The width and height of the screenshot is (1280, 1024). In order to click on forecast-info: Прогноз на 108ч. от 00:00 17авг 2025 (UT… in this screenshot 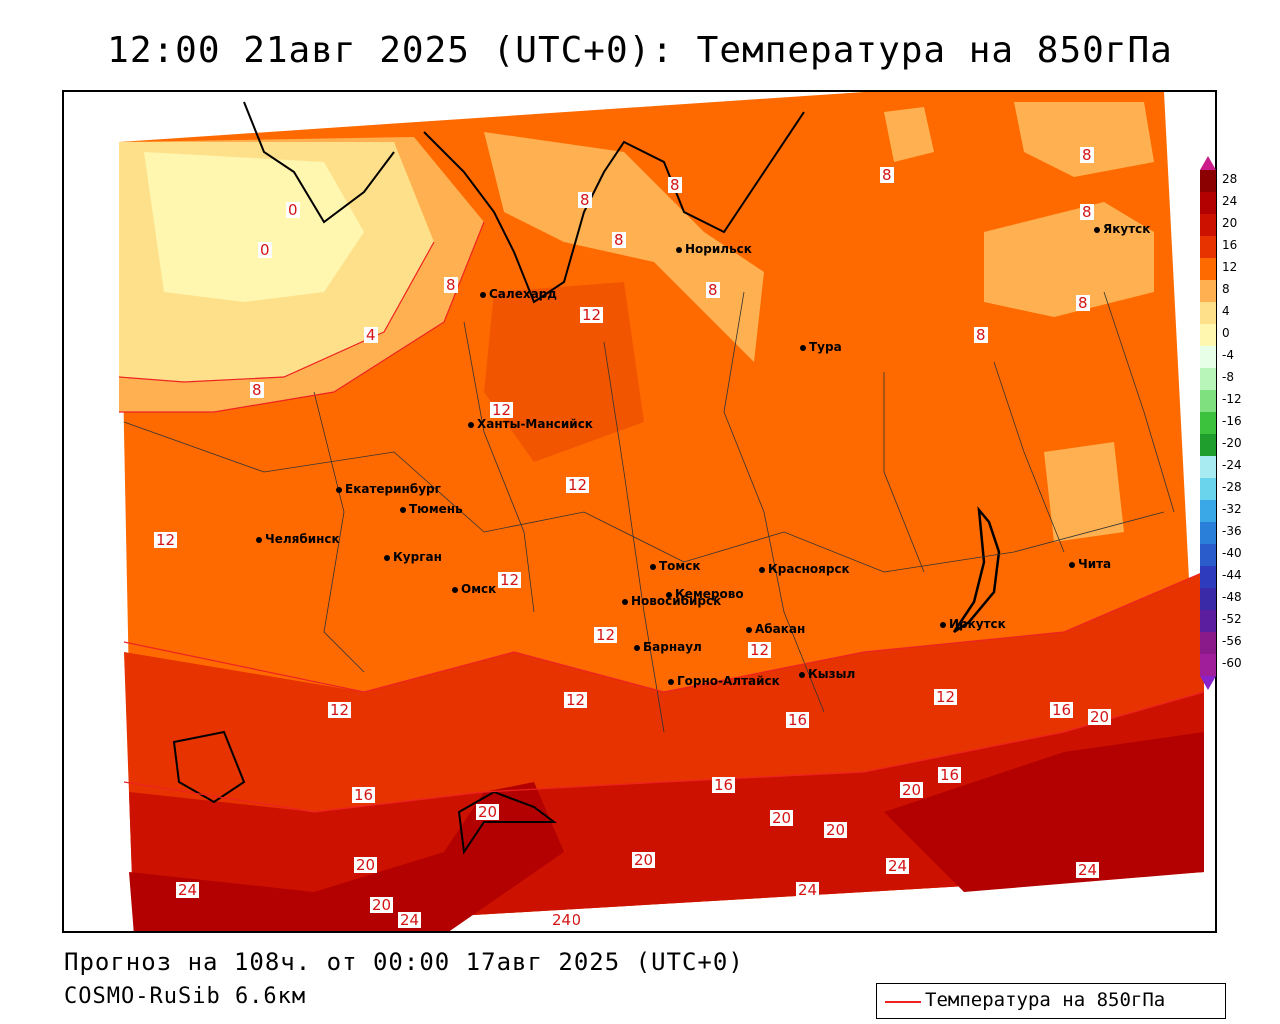, I will do `click(404, 962)`.